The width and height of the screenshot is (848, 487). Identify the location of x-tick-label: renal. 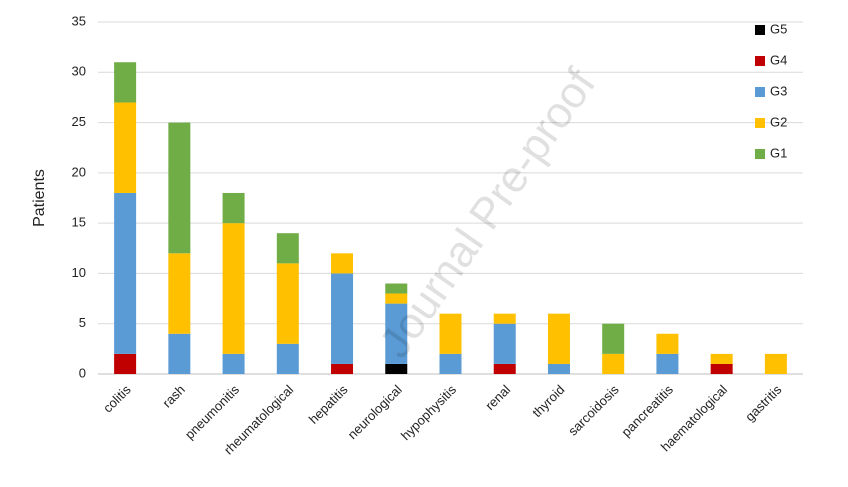
(497, 397).